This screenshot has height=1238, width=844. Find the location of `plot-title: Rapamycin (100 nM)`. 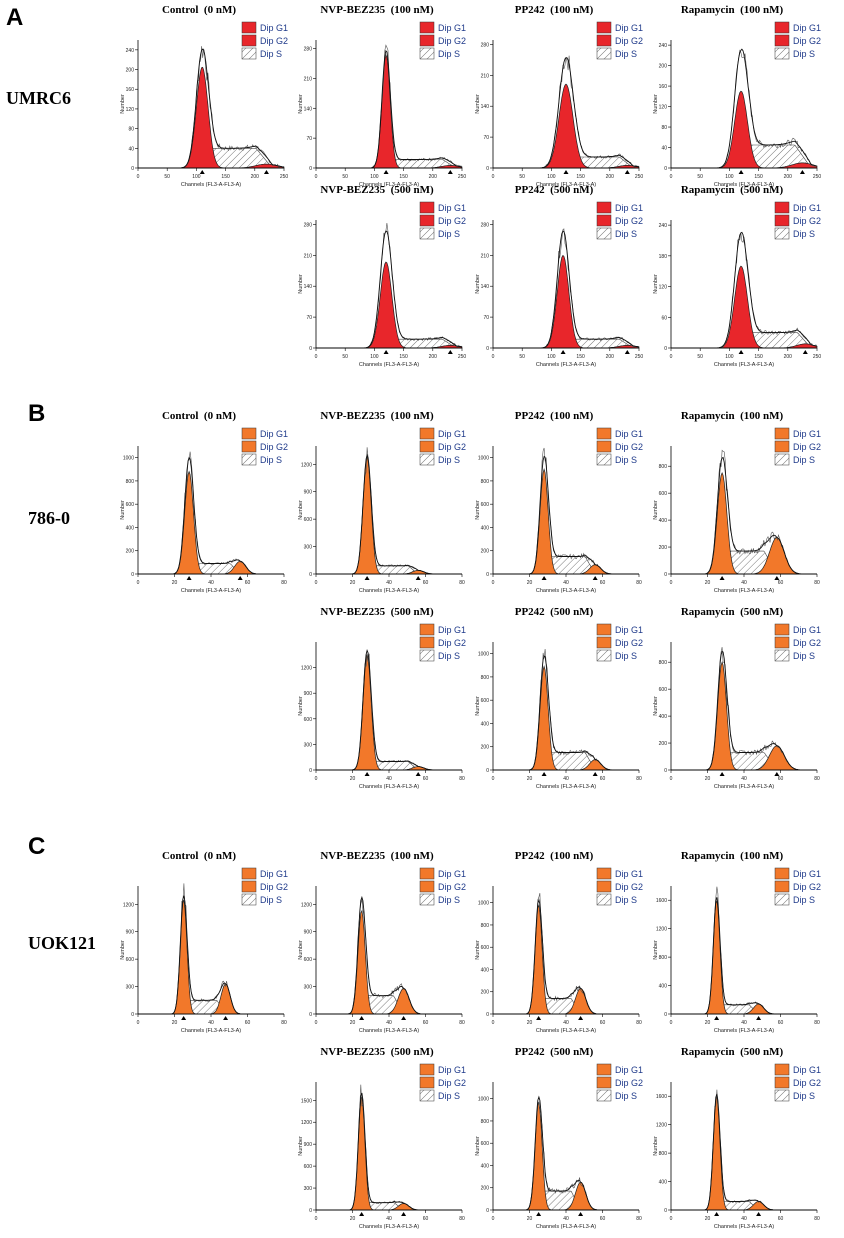

plot-title: Rapamycin (100 nM) is located at coordinates (732, 10).